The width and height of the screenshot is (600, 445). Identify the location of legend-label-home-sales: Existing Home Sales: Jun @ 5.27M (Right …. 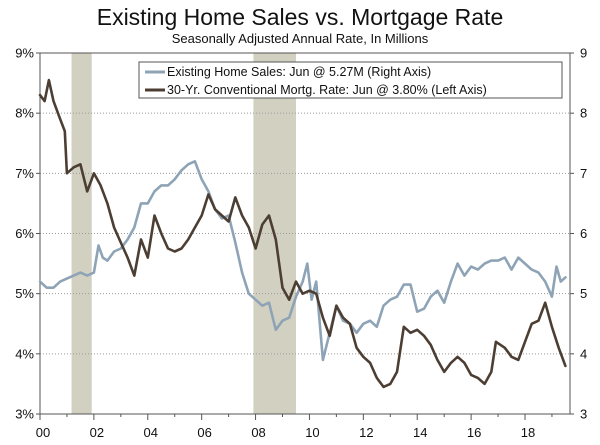
(299, 72).